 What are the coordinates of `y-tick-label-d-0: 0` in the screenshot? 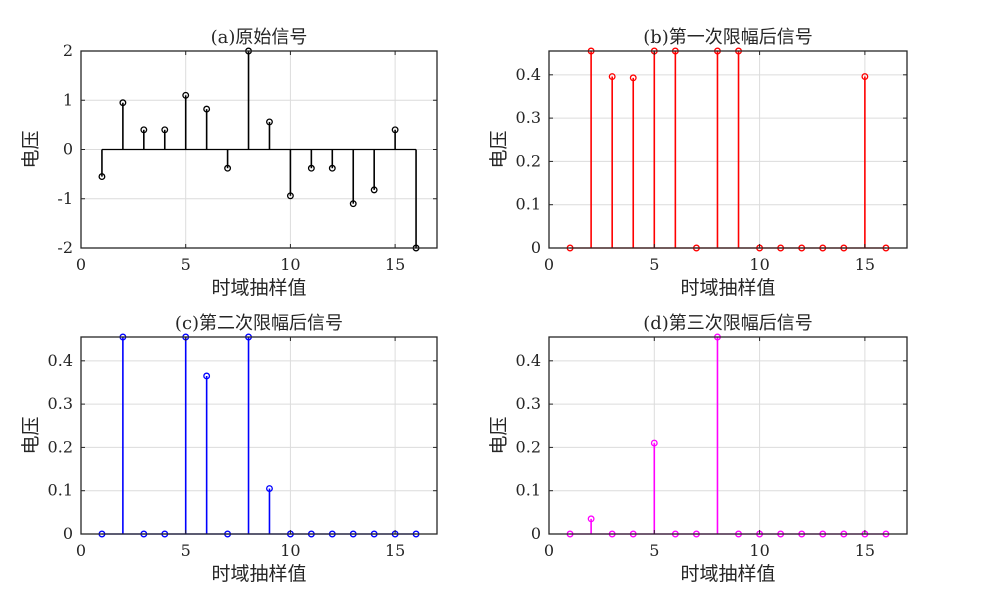 It's located at (536, 533).